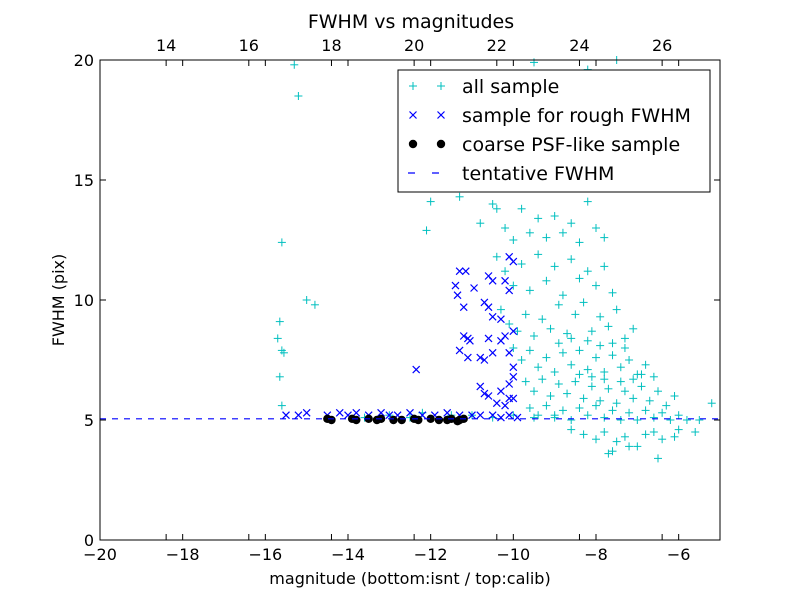 The width and height of the screenshot is (800, 600). I want to click on point-sample-for-rough-fwhm-35-b, so click(492, 280).